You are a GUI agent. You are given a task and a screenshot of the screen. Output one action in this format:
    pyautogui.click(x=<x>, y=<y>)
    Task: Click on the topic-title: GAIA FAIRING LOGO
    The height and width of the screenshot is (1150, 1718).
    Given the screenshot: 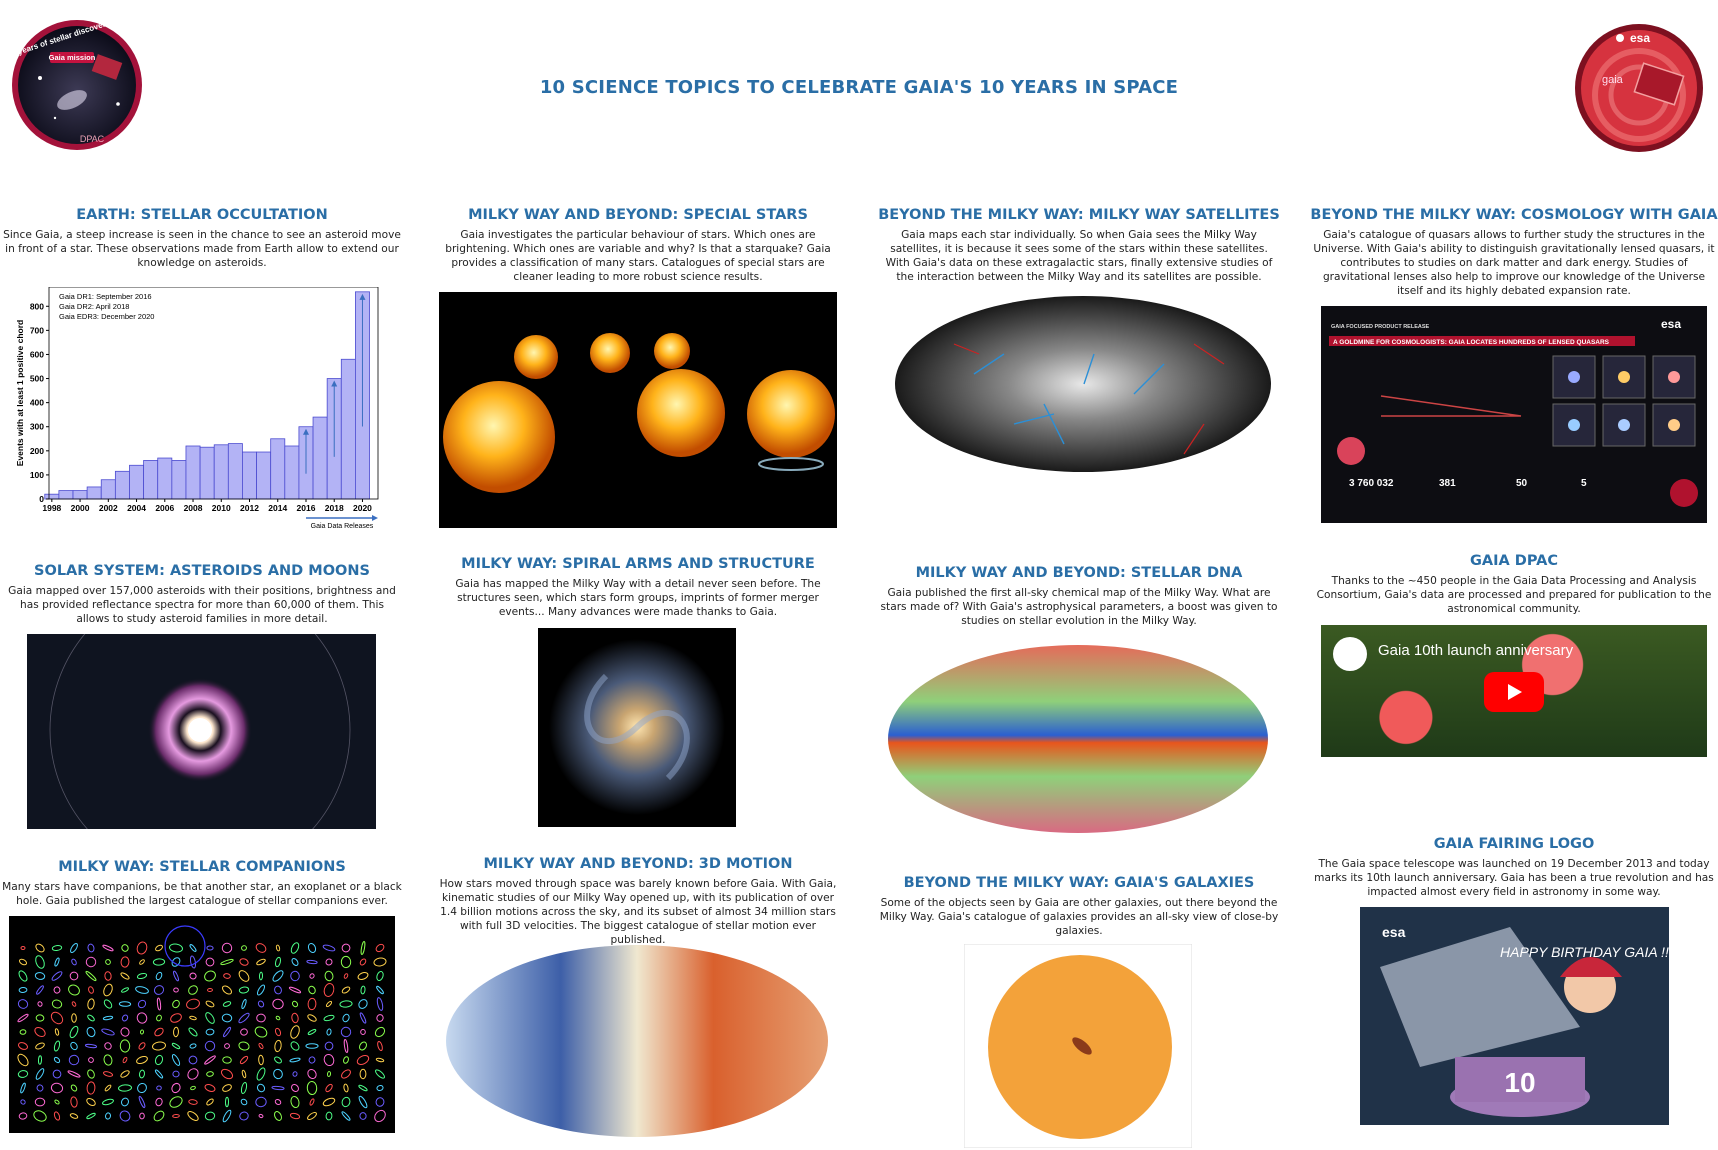 What is the action you would take?
    pyautogui.click(x=1514, y=844)
    